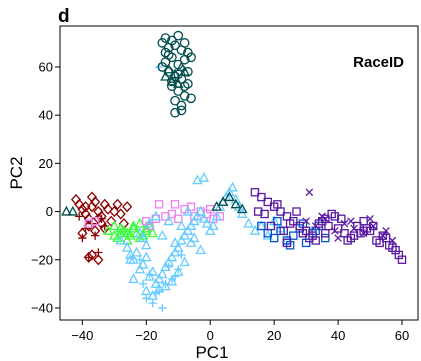  I want to click on panel-label: d, so click(64, 16).